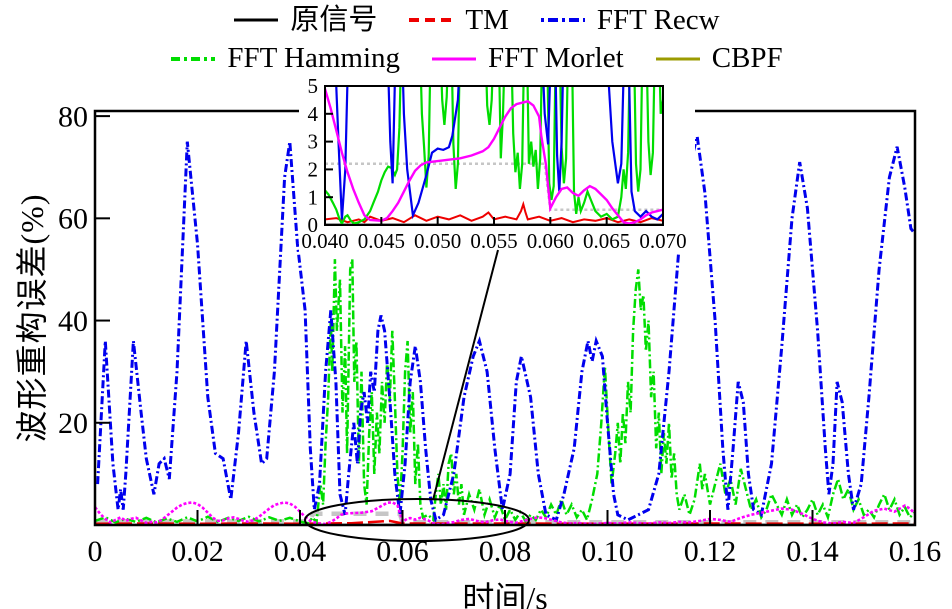 Image resolution: width=952 pixels, height=609 pixels. What do you see at coordinates (417, 520) in the screenshot?
I see `callout-ellipse` at bounding box center [417, 520].